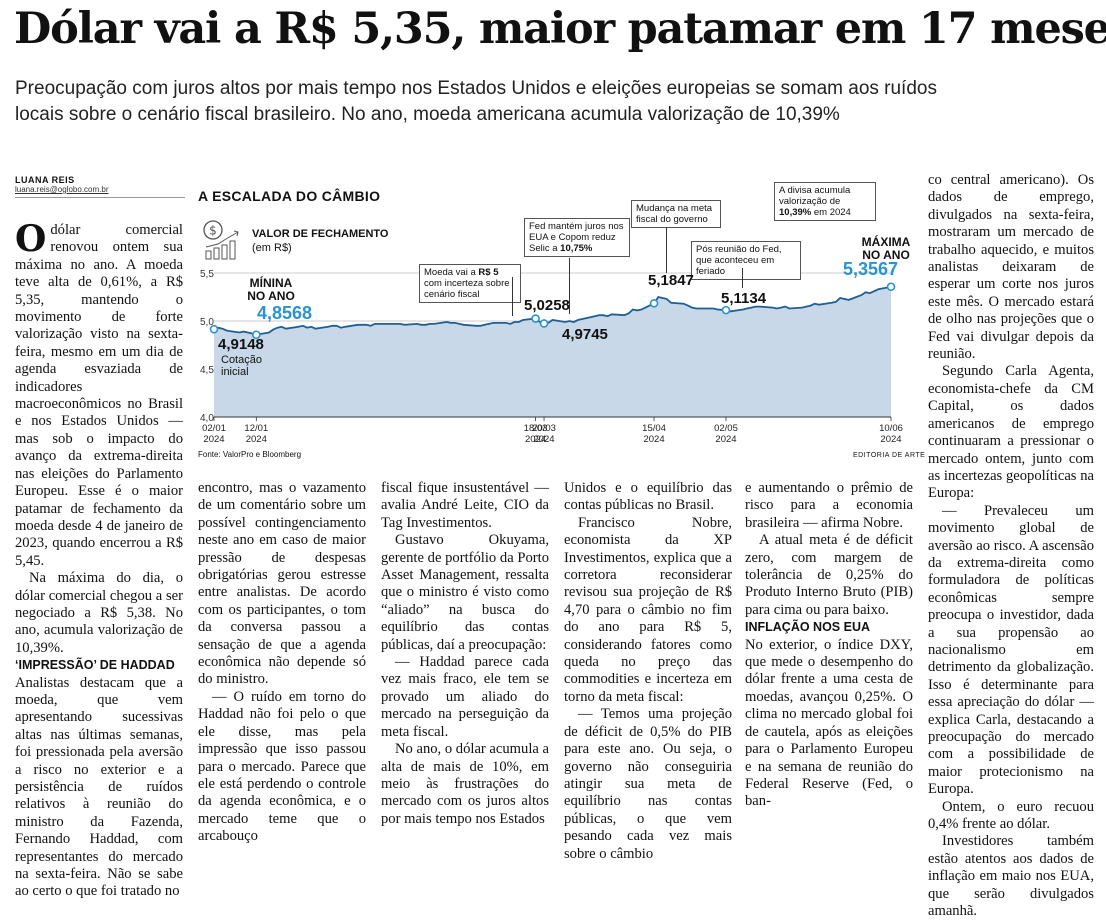  Describe the element at coordinates (552, 351) in the screenshot. I see `area-fill` at that location.